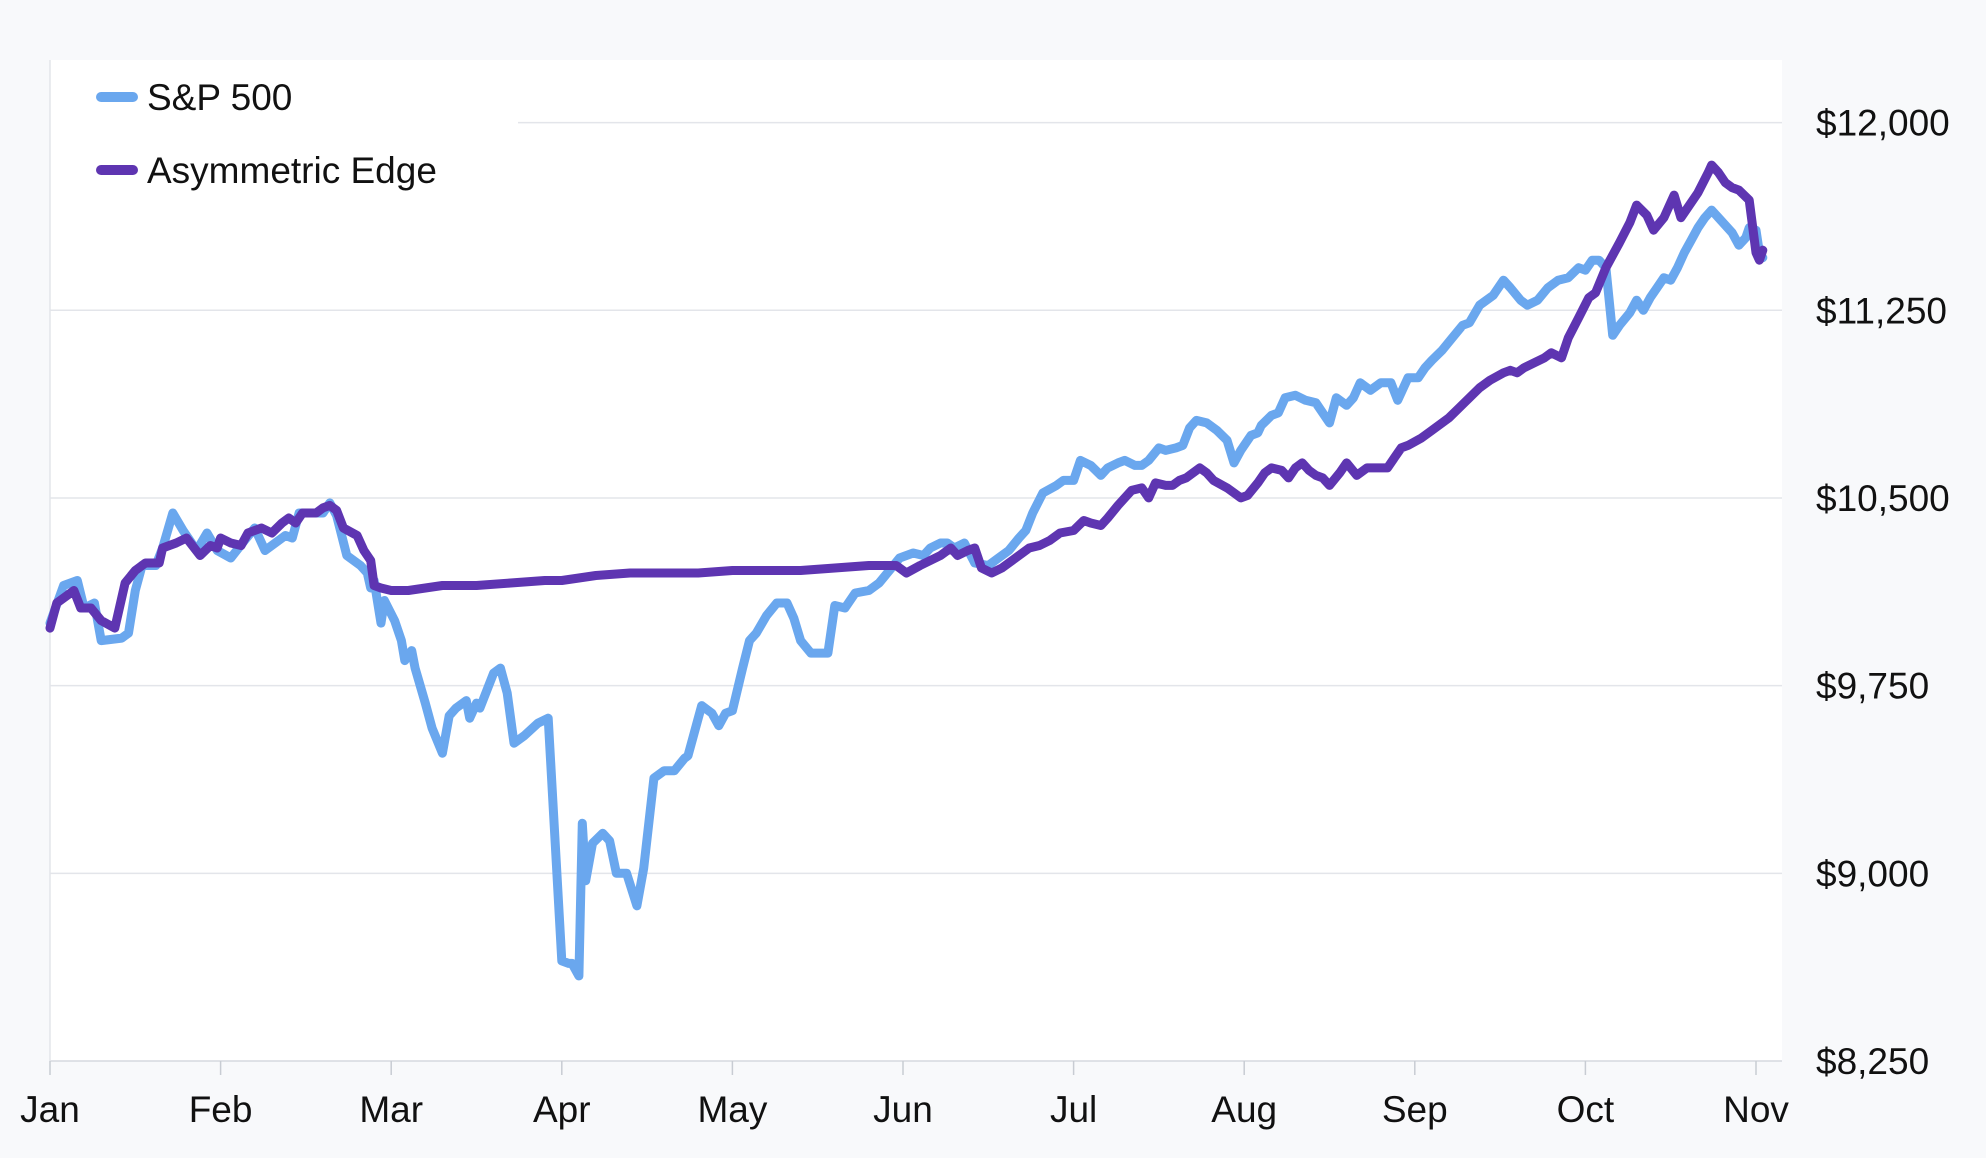  What do you see at coordinates (1883, 123) in the screenshot?
I see `y-tick-label: $12,000` at bounding box center [1883, 123].